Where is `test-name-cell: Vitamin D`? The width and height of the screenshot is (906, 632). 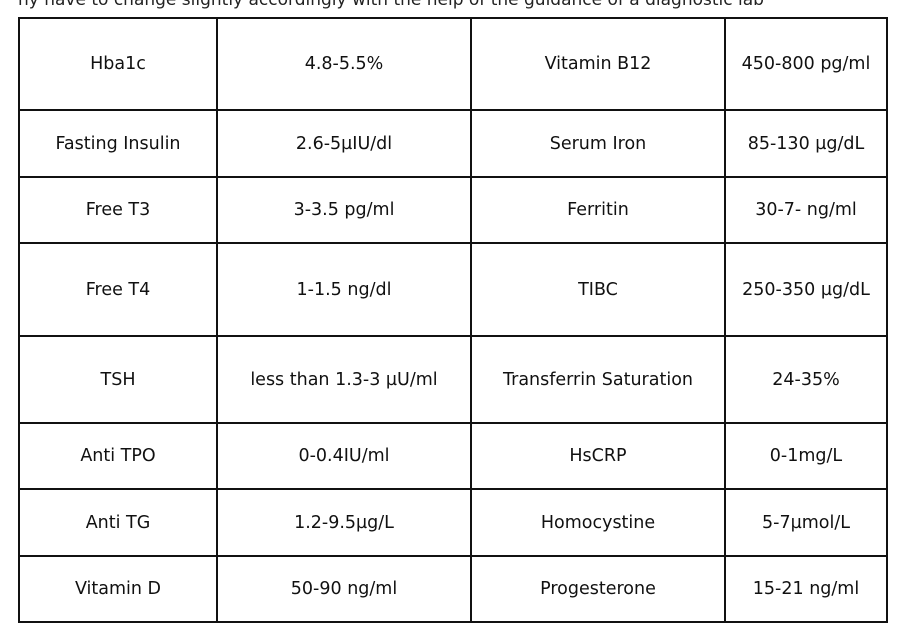 test-name-cell: Vitamin D is located at coordinates (118, 589).